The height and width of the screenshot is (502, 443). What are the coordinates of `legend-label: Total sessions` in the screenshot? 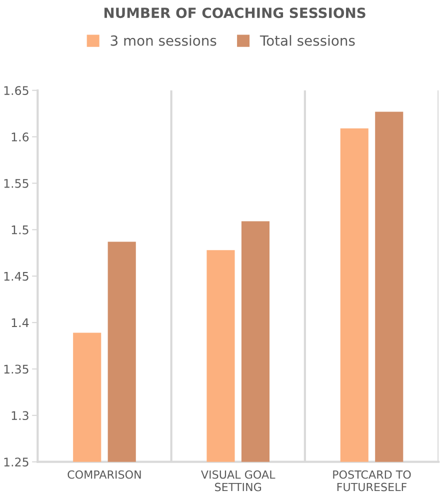 It's located at (307, 40).